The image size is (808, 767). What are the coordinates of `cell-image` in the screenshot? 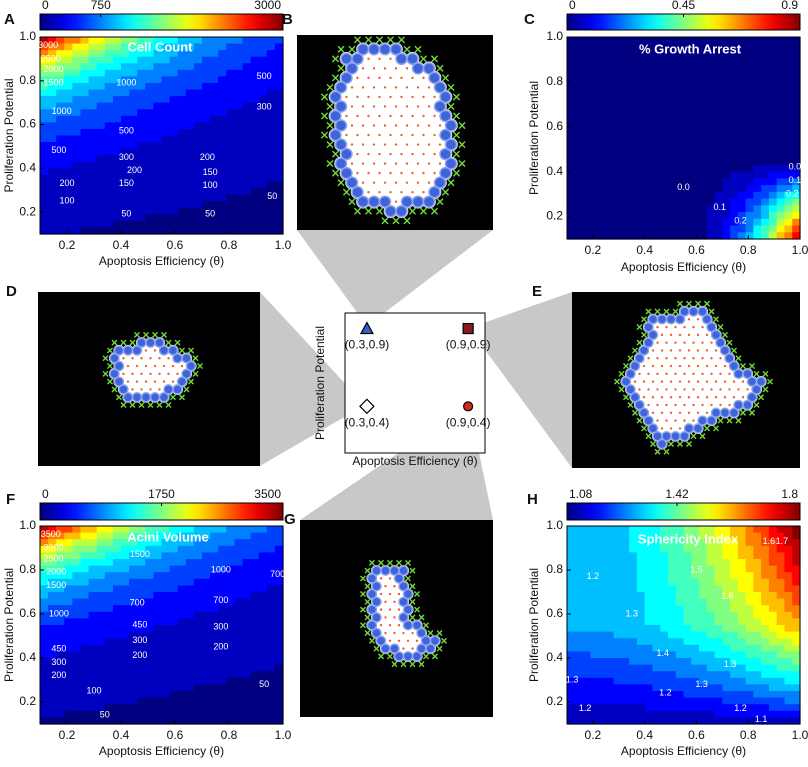 It's located at (396, 618).